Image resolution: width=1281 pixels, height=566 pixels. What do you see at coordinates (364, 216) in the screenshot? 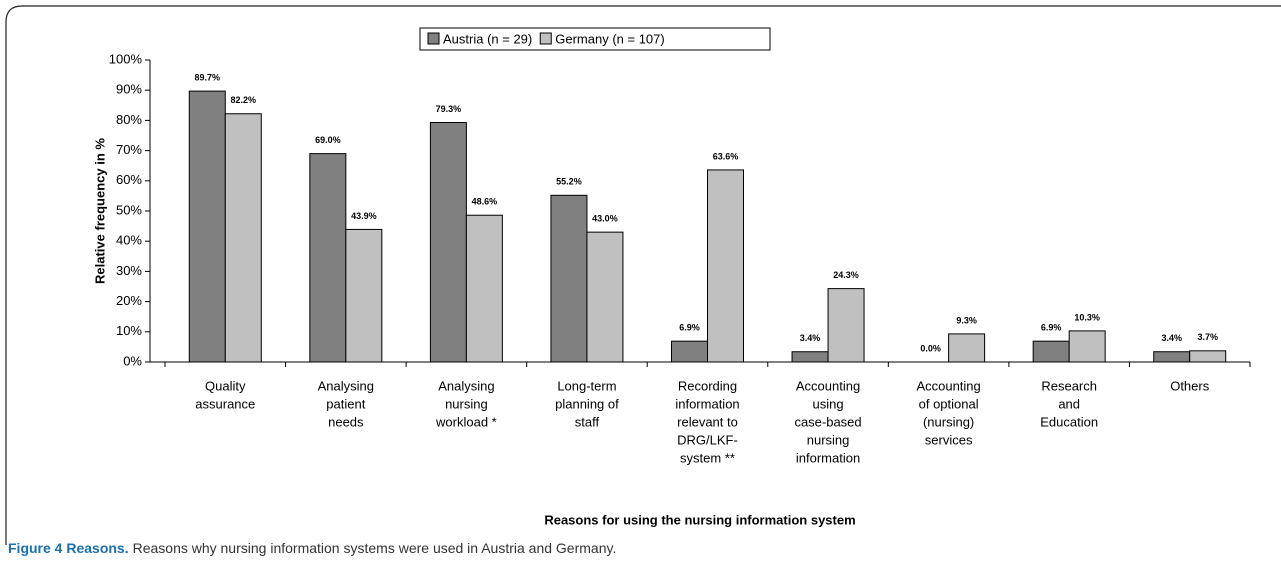
I see `value-label: 43.9%` at bounding box center [364, 216].